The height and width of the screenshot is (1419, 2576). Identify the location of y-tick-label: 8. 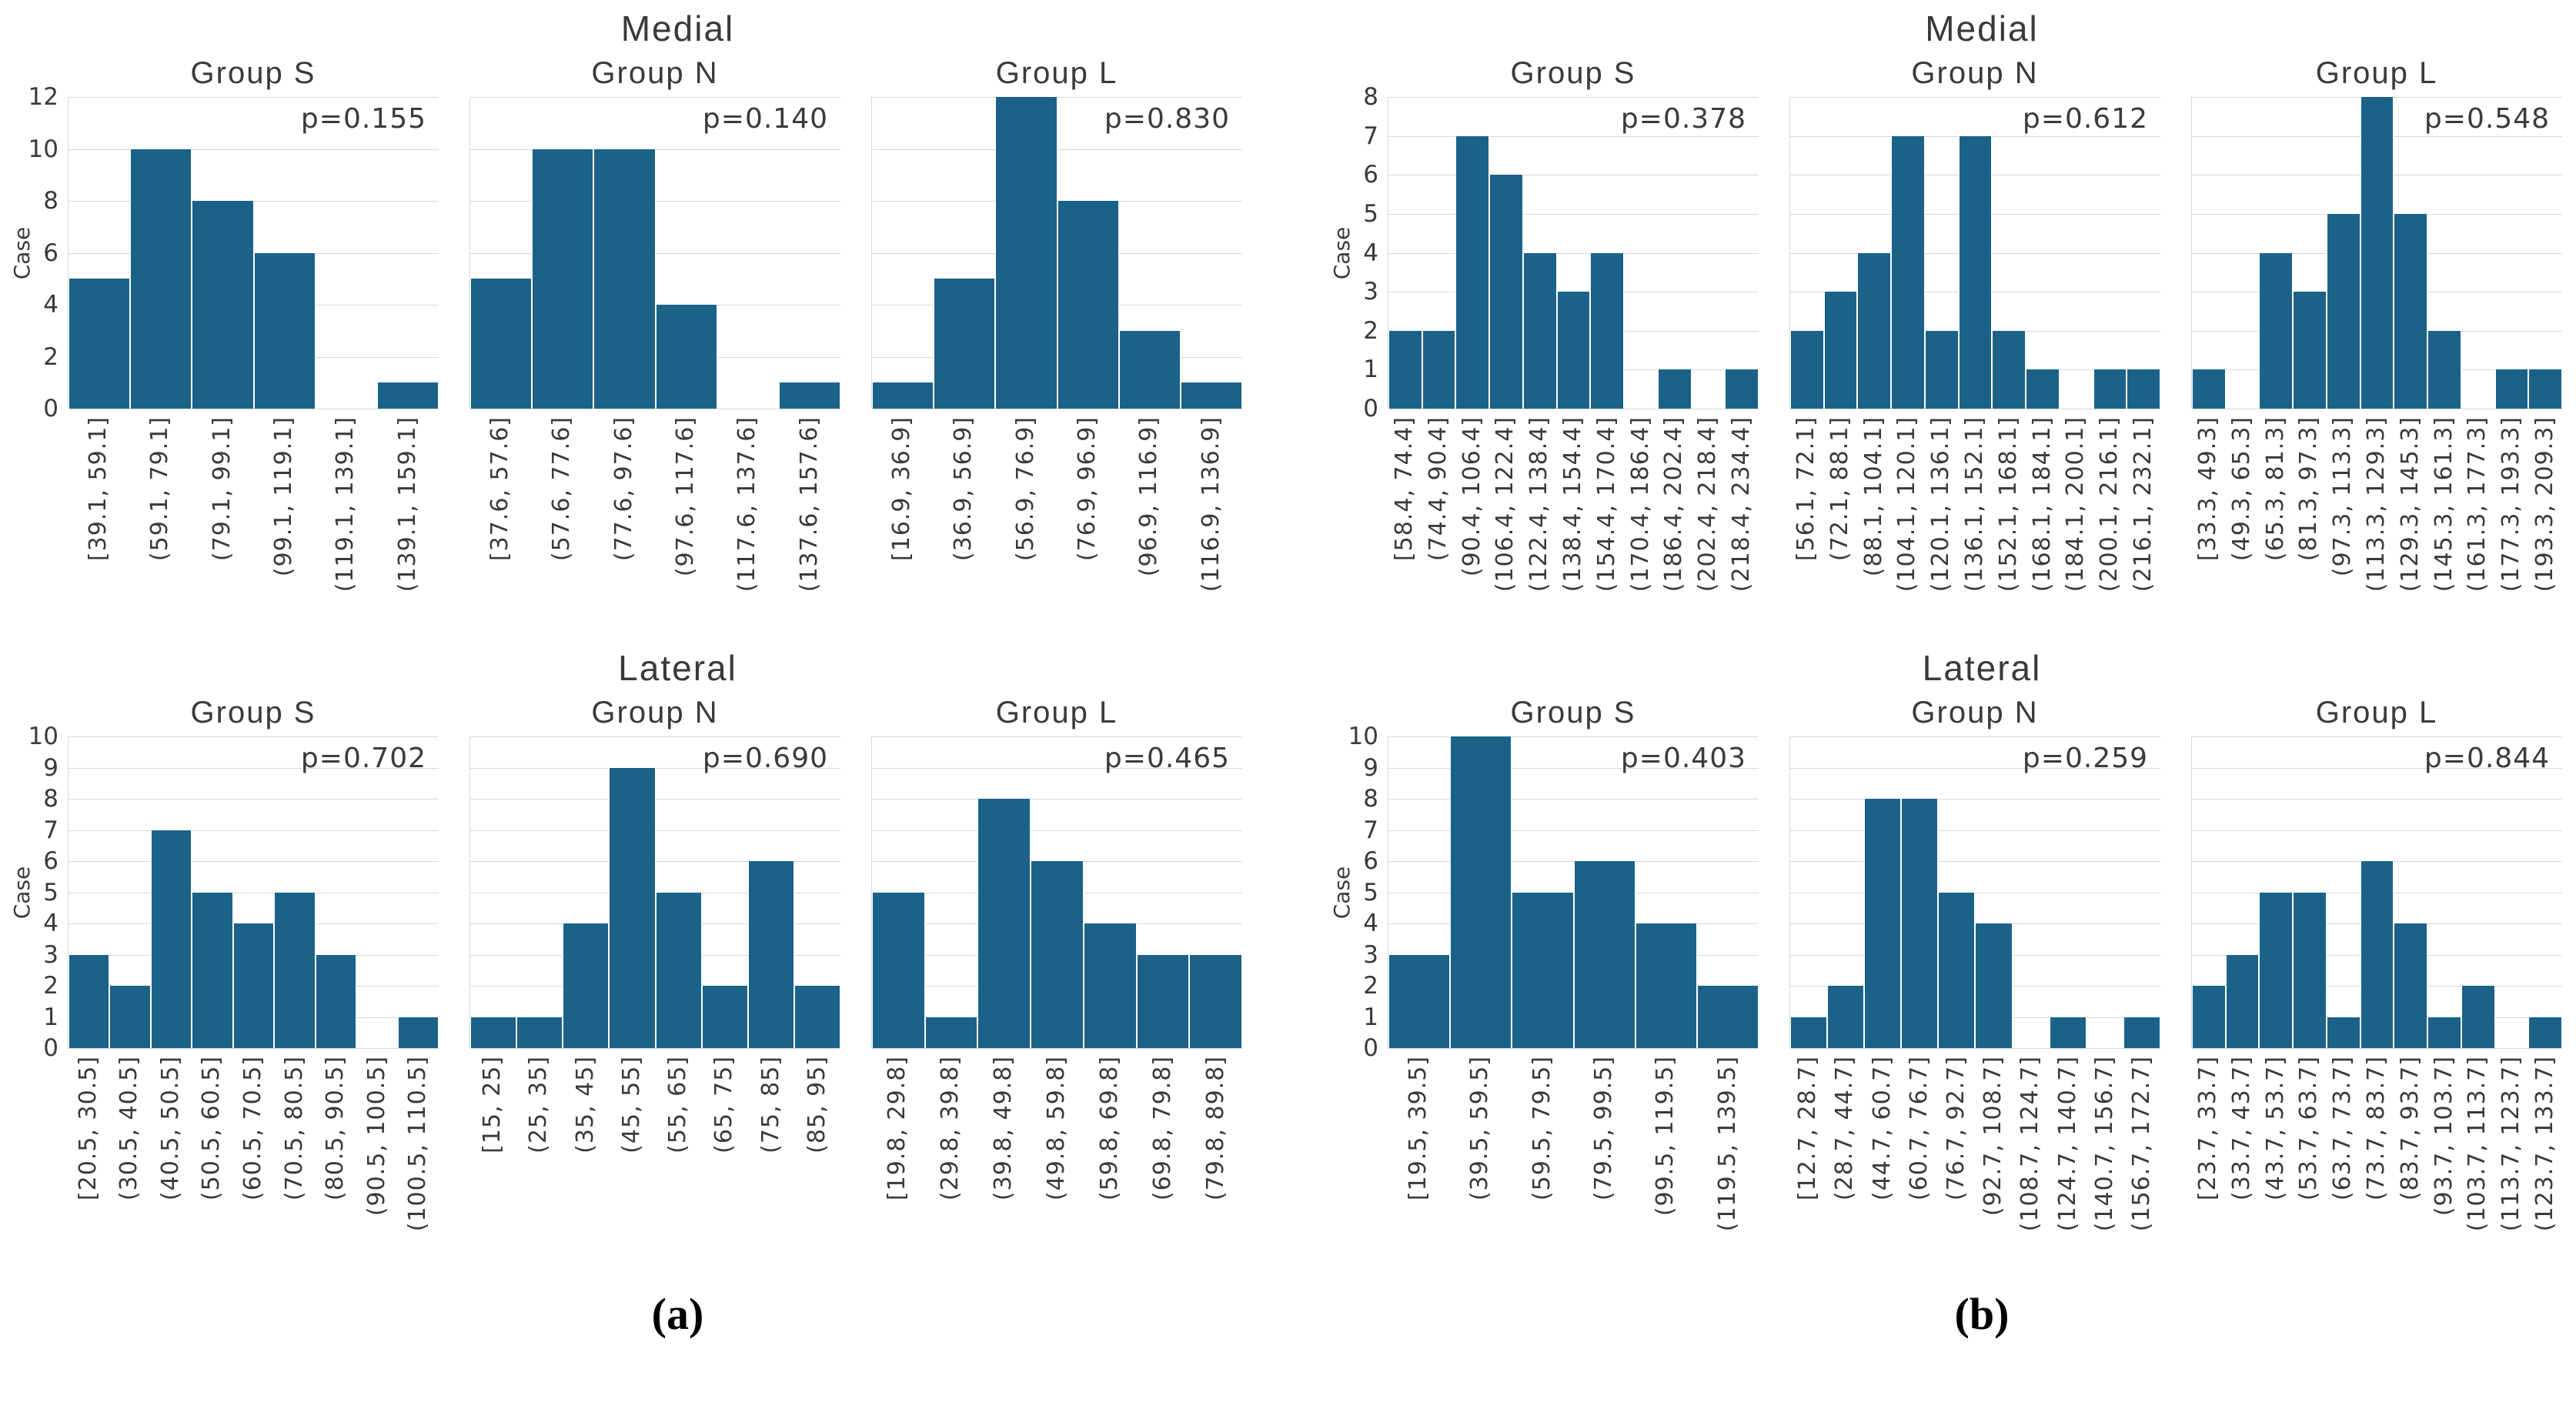
(1370, 97).